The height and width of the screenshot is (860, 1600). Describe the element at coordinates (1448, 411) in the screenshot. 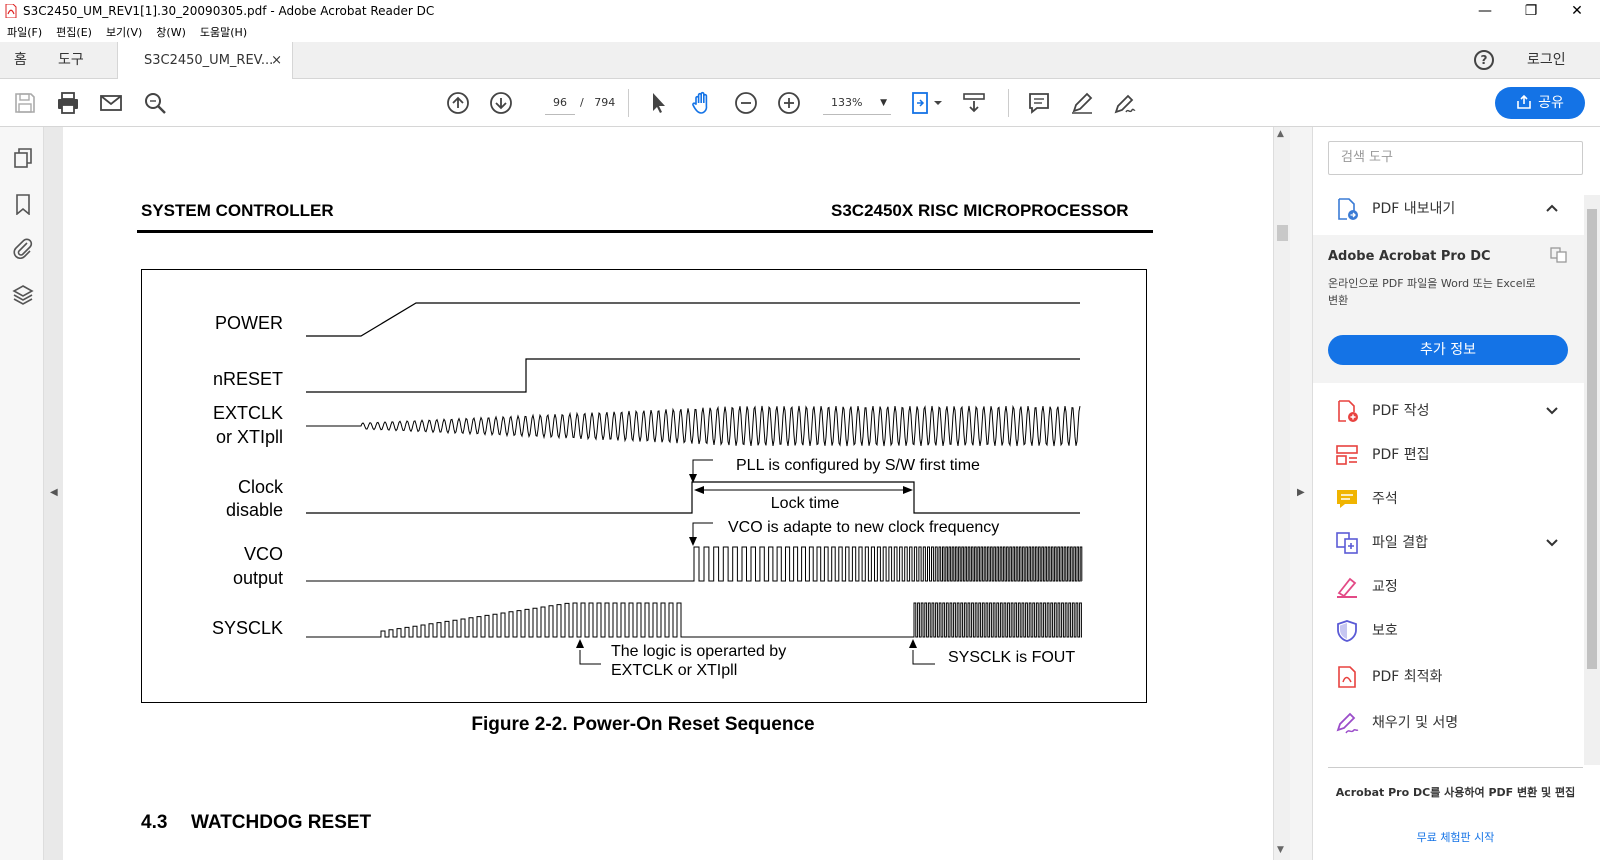

I see `tool-create-pdf: PDF 작성` at that location.